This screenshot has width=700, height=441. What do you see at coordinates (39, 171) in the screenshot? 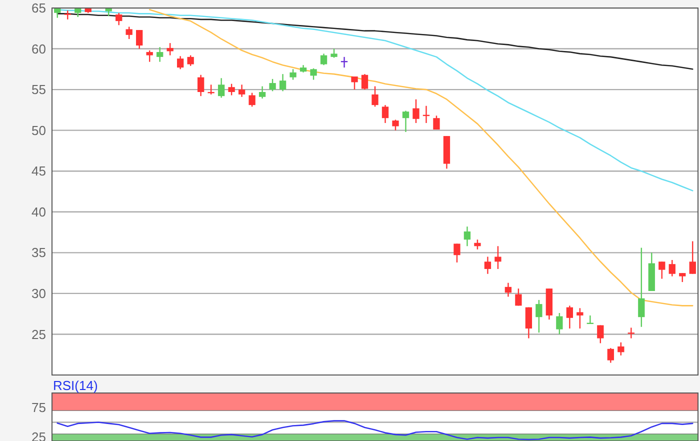
I see `y-tick-label: 45` at bounding box center [39, 171].